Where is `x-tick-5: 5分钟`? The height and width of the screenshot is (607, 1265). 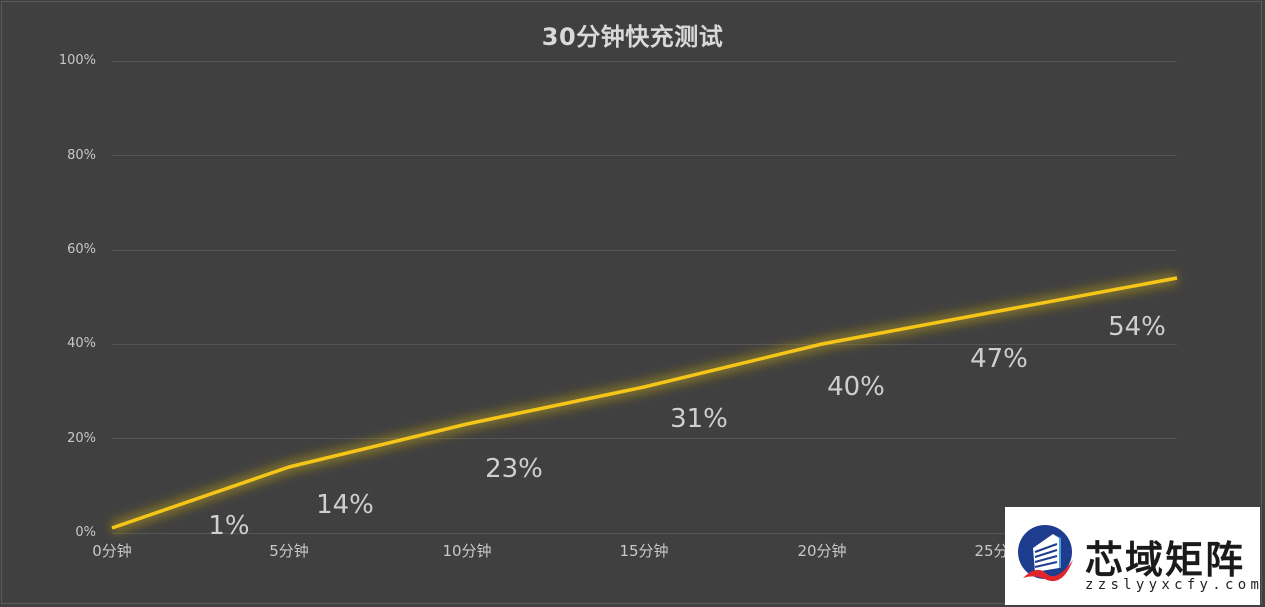 x-tick-5: 5分钟 is located at coordinates (289, 551).